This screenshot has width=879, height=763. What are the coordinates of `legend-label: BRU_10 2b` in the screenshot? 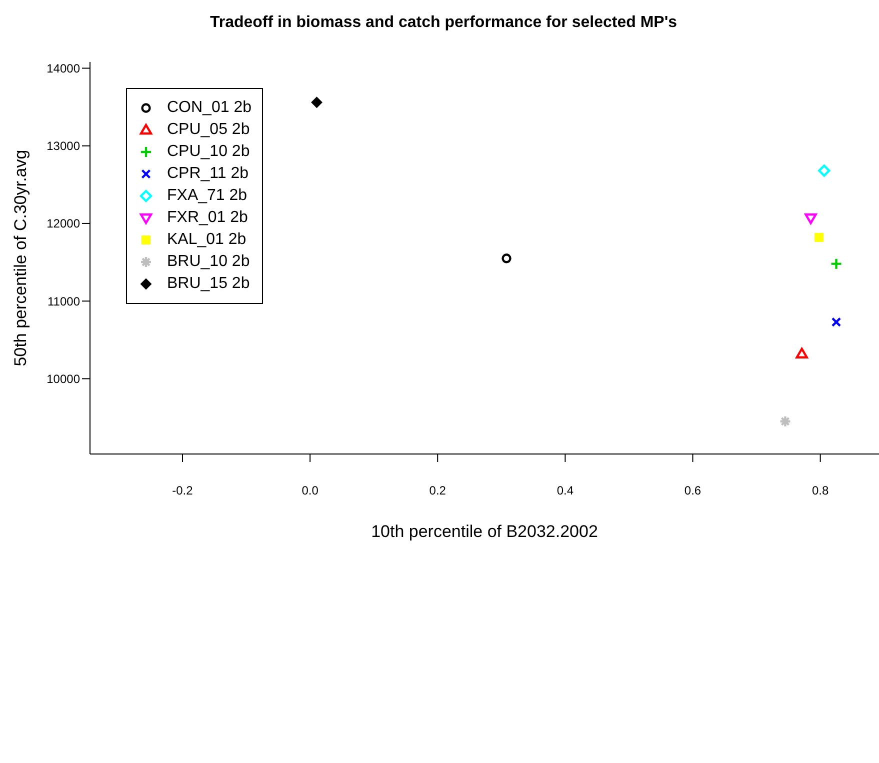 It's located at (208, 262).